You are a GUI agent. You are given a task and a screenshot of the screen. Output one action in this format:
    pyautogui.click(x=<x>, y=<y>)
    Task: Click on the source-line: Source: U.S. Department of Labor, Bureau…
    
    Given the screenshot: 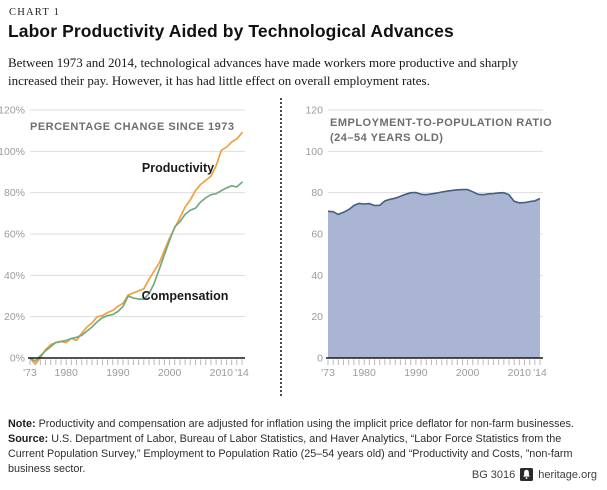 What is the action you would take?
    pyautogui.click(x=297, y=454)
    